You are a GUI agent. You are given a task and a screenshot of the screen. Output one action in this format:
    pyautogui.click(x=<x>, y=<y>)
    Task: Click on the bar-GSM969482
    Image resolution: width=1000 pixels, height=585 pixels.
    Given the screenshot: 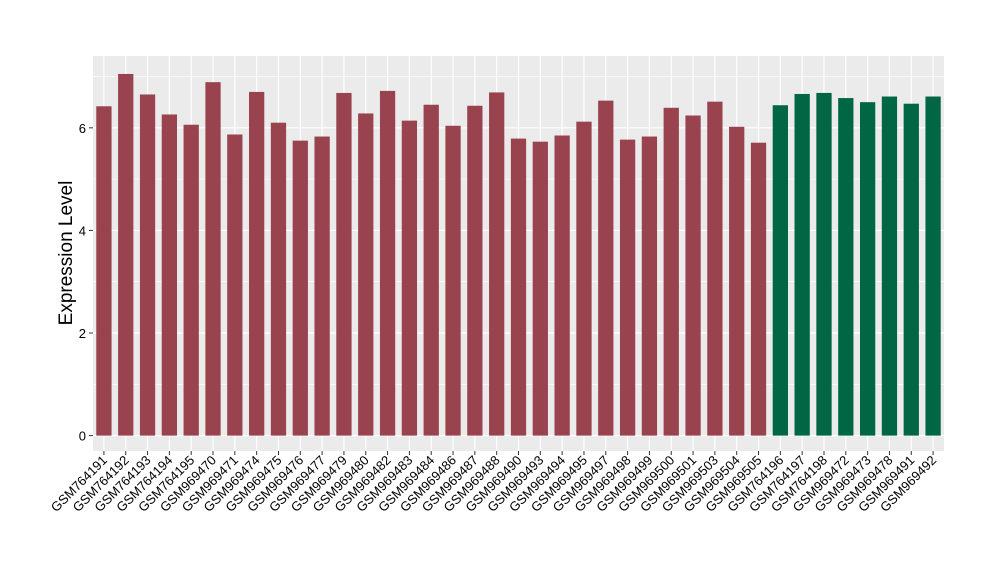 What is the action you would take?
    pyautogui.click(x=387, y=263)
    